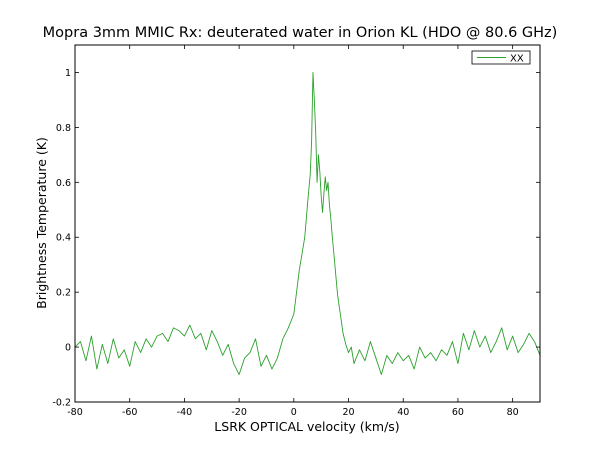 The width and height of the screenshot is (600, 452). Describe the element at coordinates (517, 59) in the screenshot. I see `legend-label: XX` at that location.